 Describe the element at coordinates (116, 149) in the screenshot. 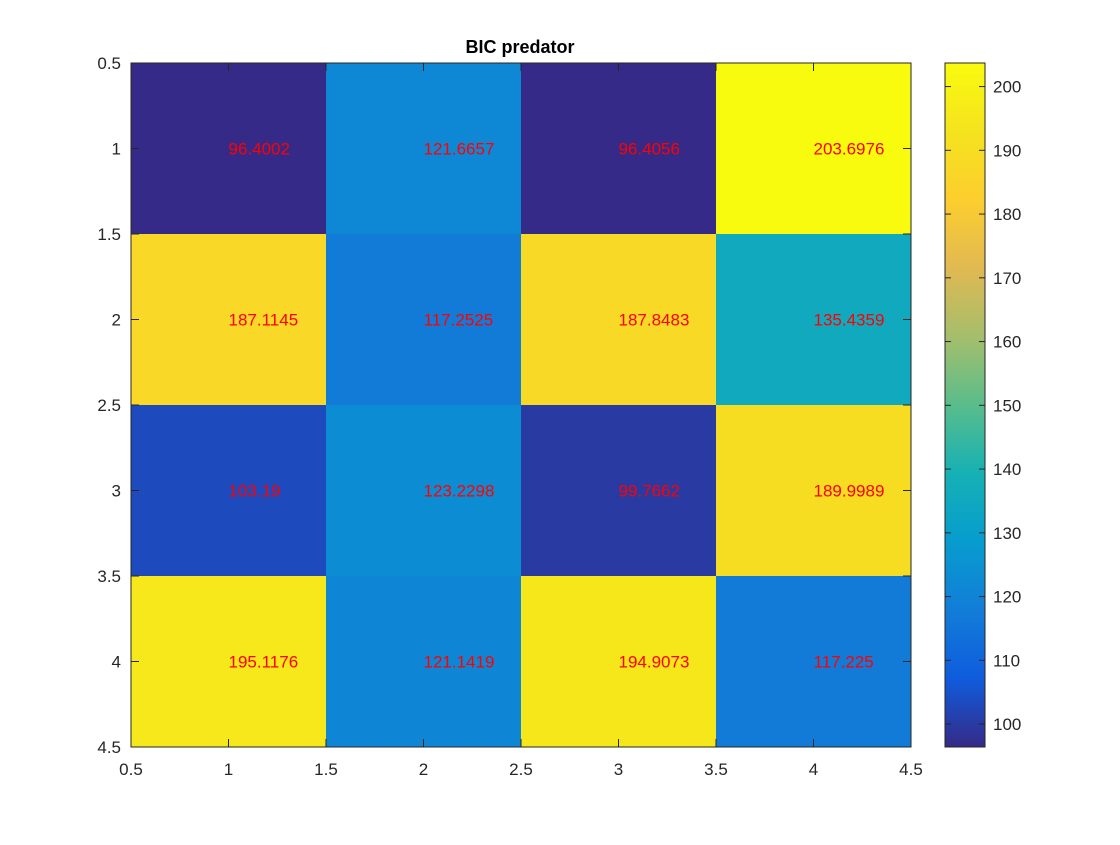

I see `y-tick-label: 1` at that location.